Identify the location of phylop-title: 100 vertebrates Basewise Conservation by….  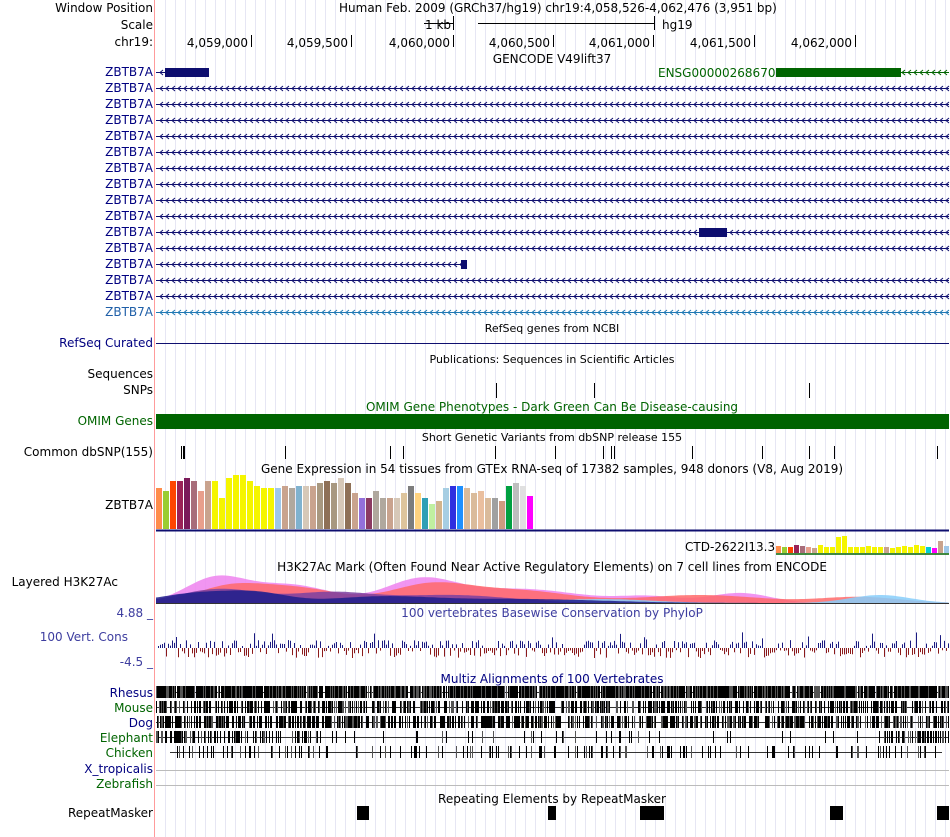
(552, 613).